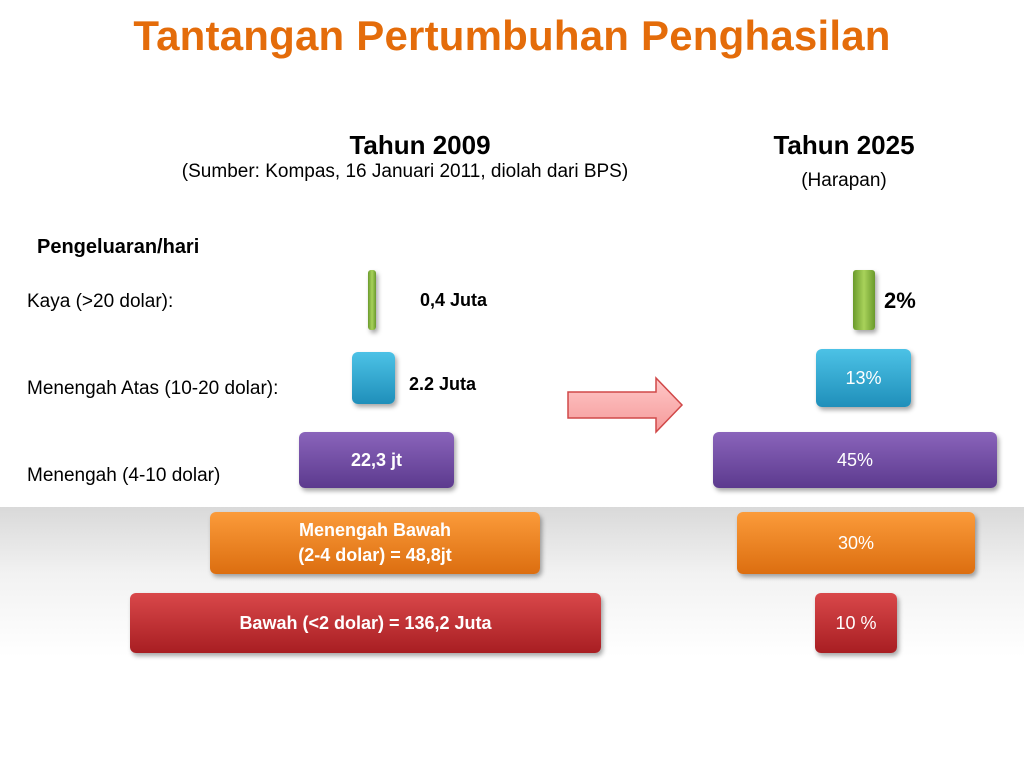  I want to click on label-menengah: Menengah (4-10 dolar), so click(124, 475).